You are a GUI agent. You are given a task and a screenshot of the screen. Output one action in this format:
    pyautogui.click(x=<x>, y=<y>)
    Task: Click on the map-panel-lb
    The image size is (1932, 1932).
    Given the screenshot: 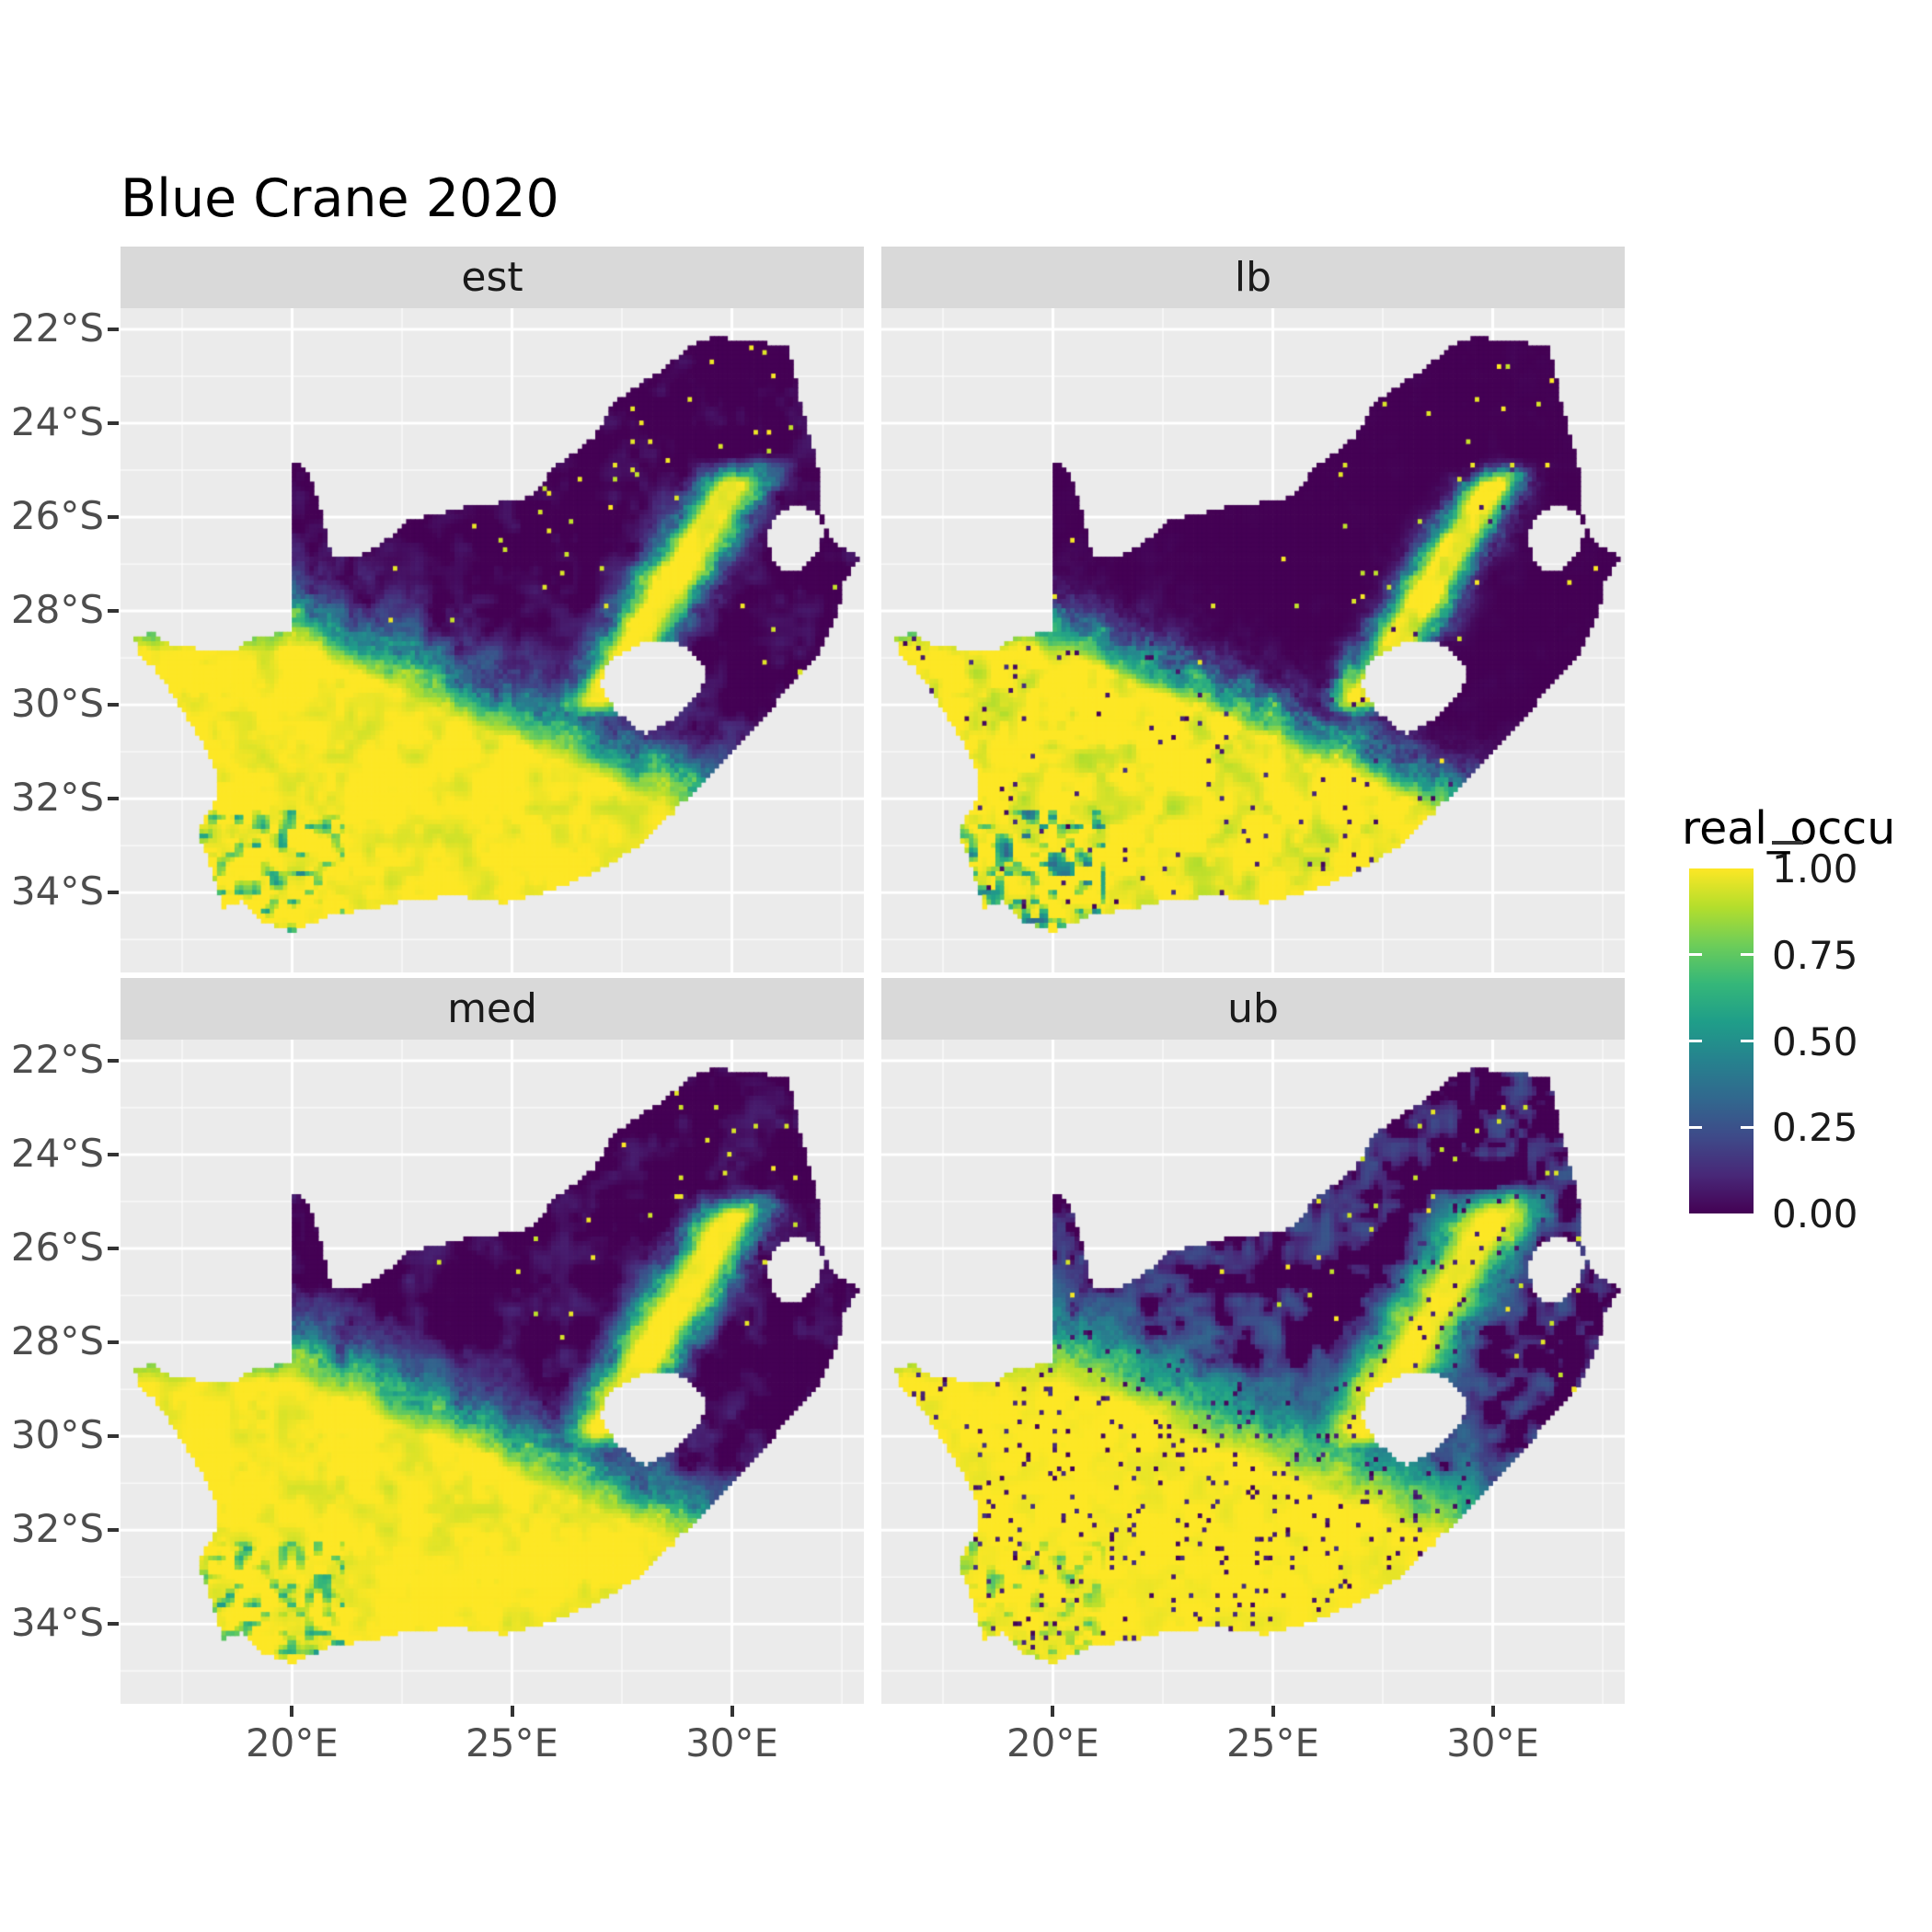 What is the action you would take?
    pyautogui.click(x=1253, y=640)
    